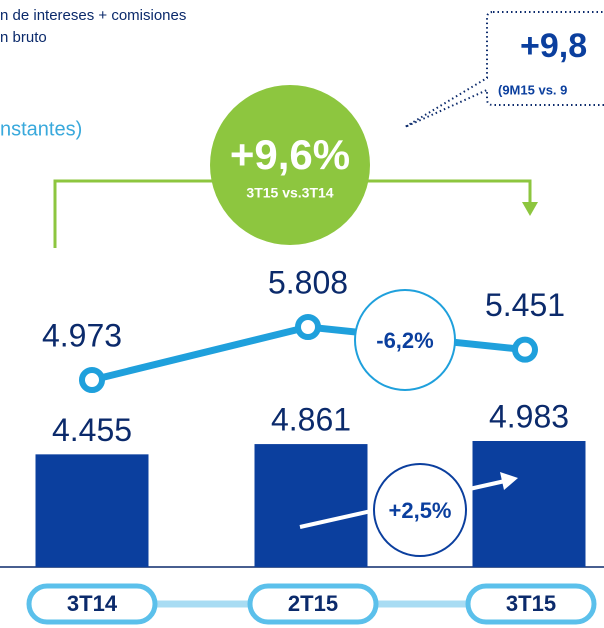 Image resolution: width=604 pixels, height=628 pixels. Describe the element at coordinates (290, 154) in the screenshot. I see `growth-value: +9,6%` at that location.